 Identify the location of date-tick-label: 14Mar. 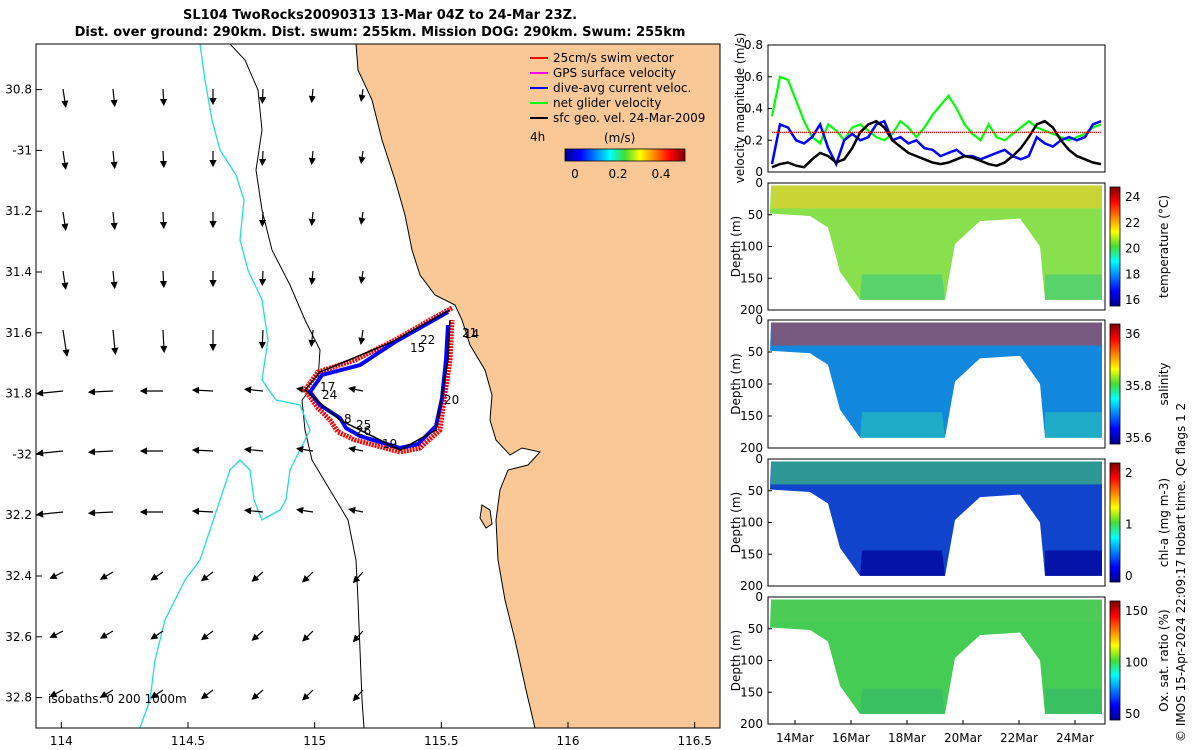
(795, 738).